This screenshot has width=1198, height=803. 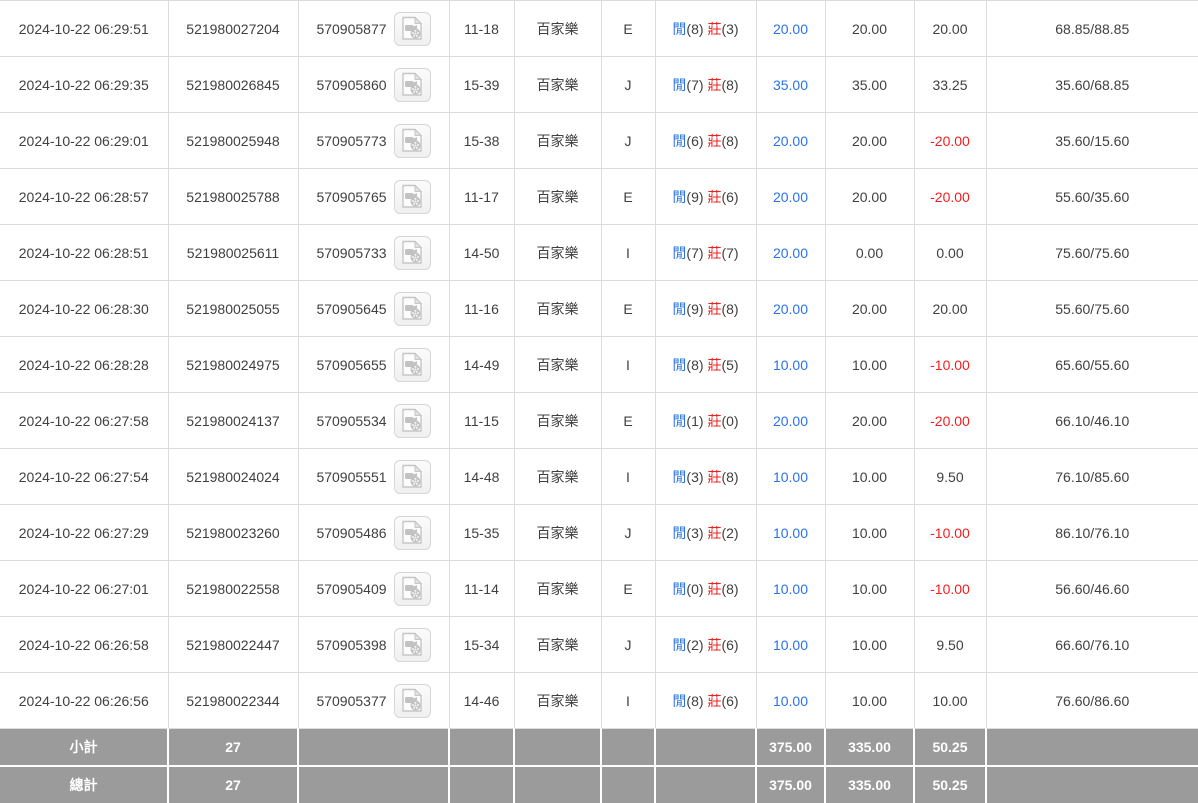 I want to click on player-score: (7), so click(x=695, y=84).